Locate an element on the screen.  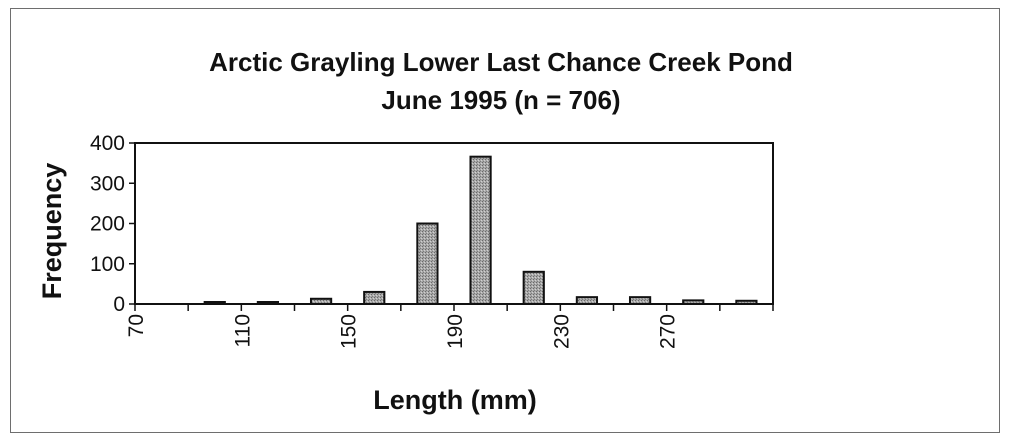
x-tick-label: 190 is located at coordinates (455, 331).